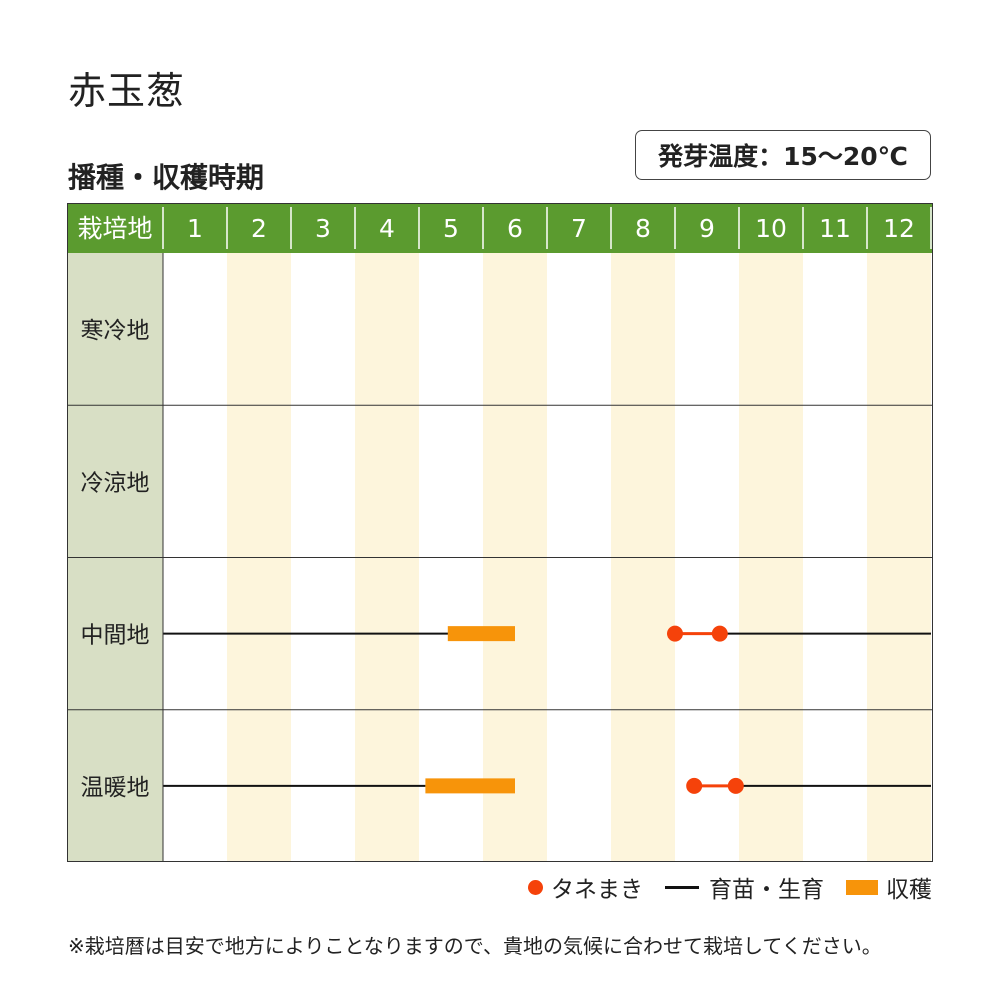  Describe the element at coordinates (114, 228) in the screenshot. I see `header-region-label: 栽培地` at that location.